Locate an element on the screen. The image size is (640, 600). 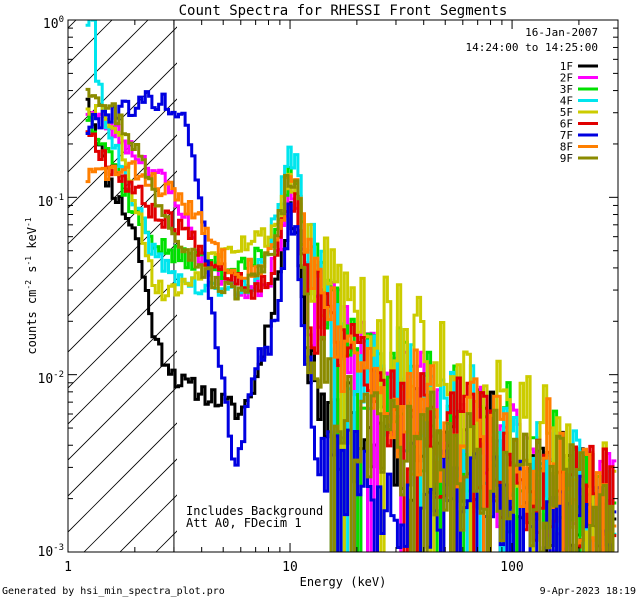
legend-label-4F: 4F is located at coordinates (566, 101).